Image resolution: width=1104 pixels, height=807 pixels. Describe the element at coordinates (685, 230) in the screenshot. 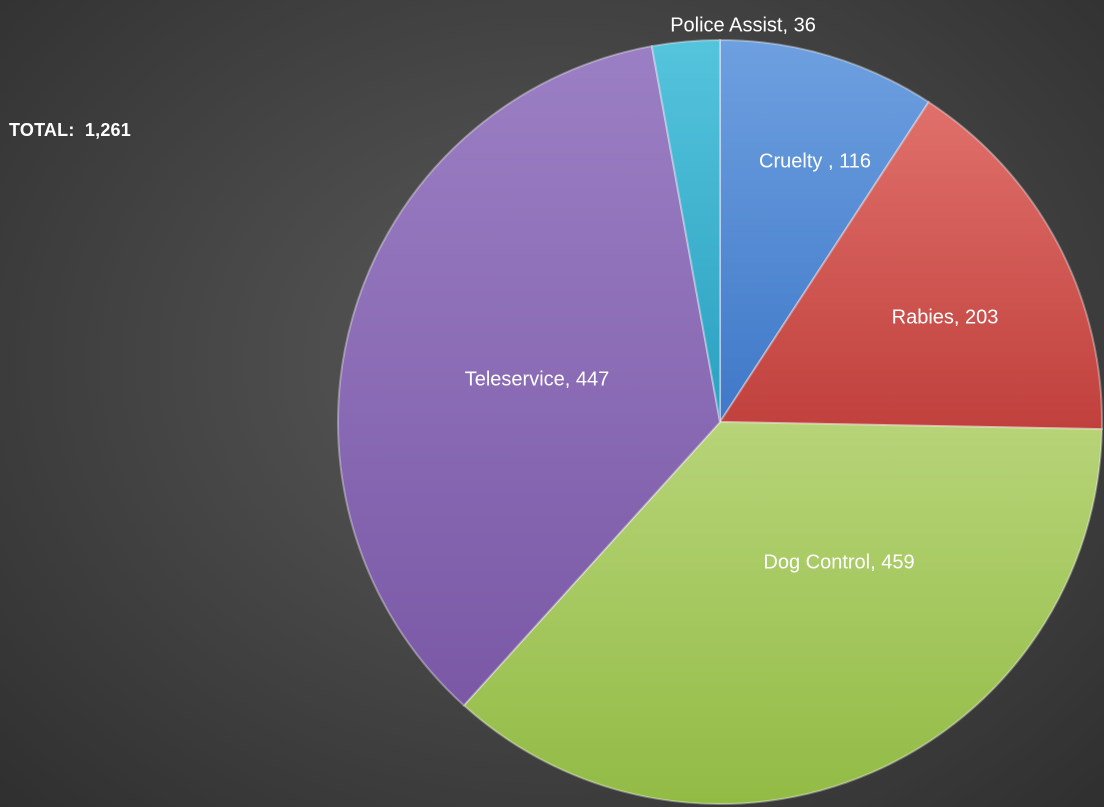

I see `slice-police-assist` at that location.